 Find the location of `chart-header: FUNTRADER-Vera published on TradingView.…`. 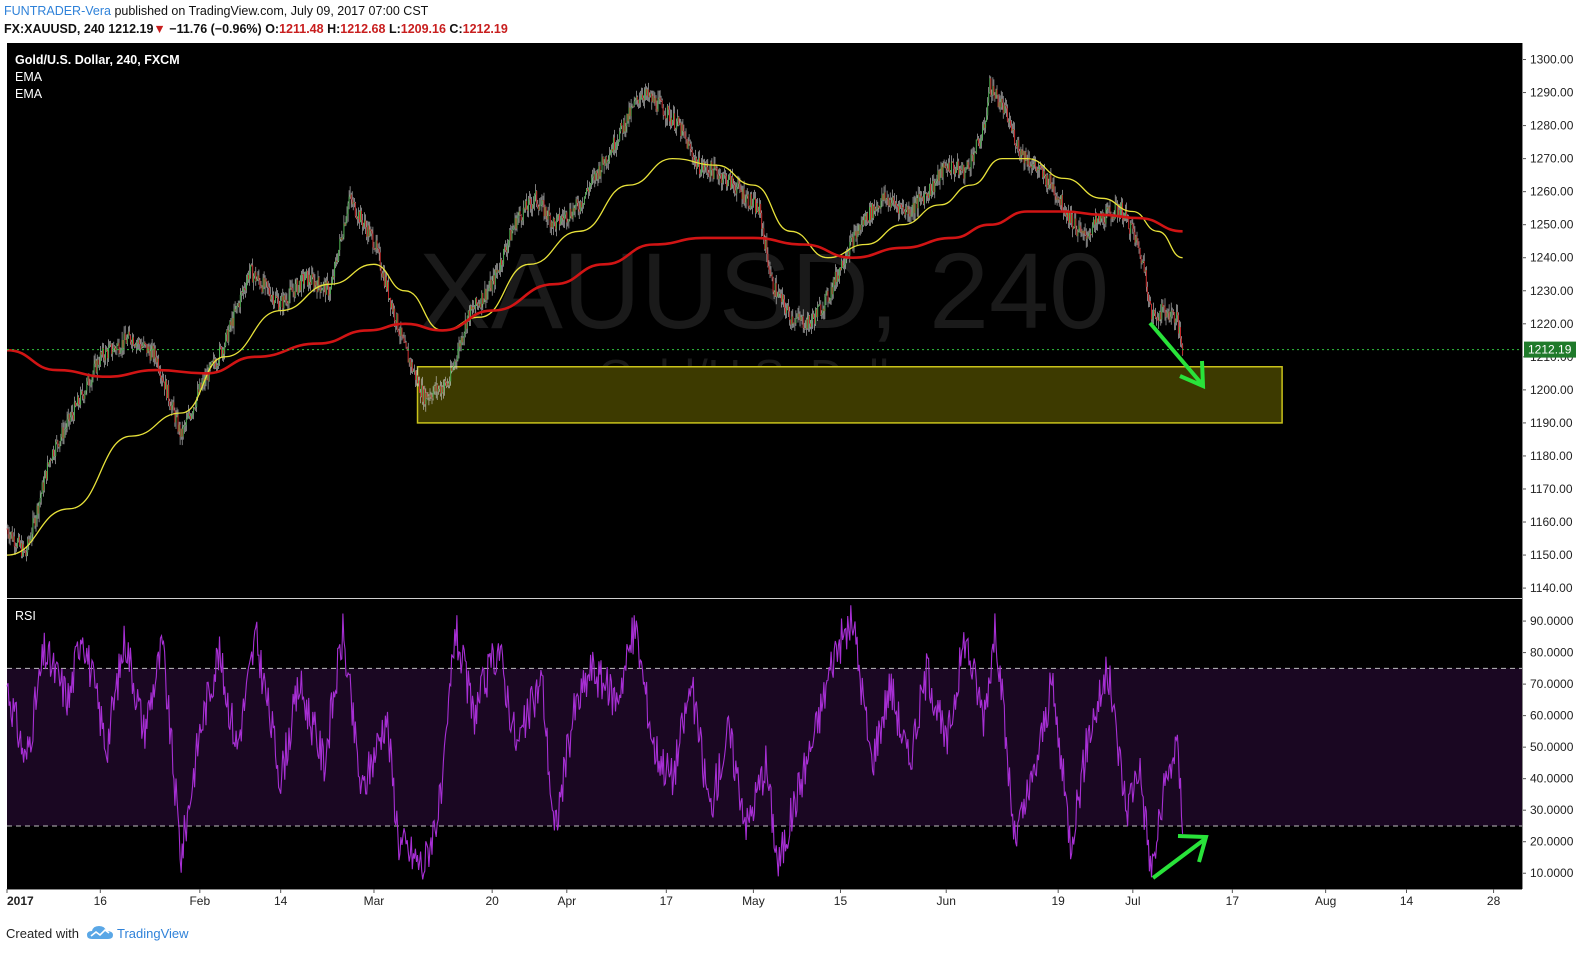

chart-header: FUNTRADER-Vera published on TradingView.… is located at coordinates (792, 20).